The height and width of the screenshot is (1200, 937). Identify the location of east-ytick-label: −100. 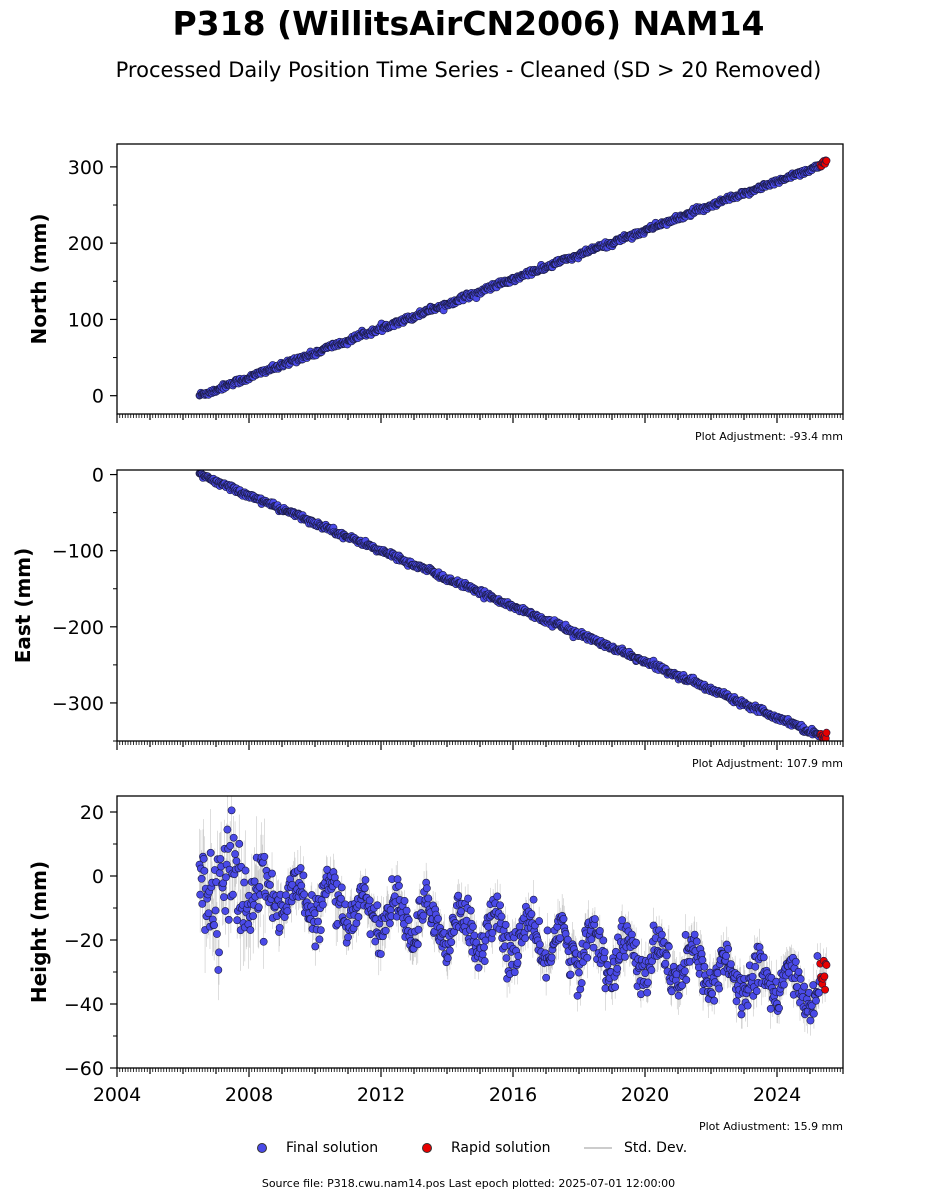
(78, 552).